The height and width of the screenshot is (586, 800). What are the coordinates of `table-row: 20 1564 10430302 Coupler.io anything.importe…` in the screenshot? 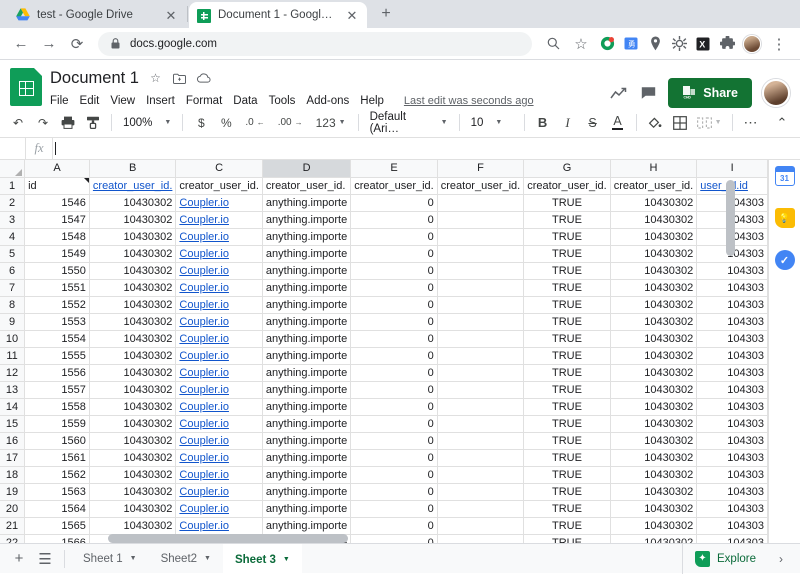 It's located at (384, 509).